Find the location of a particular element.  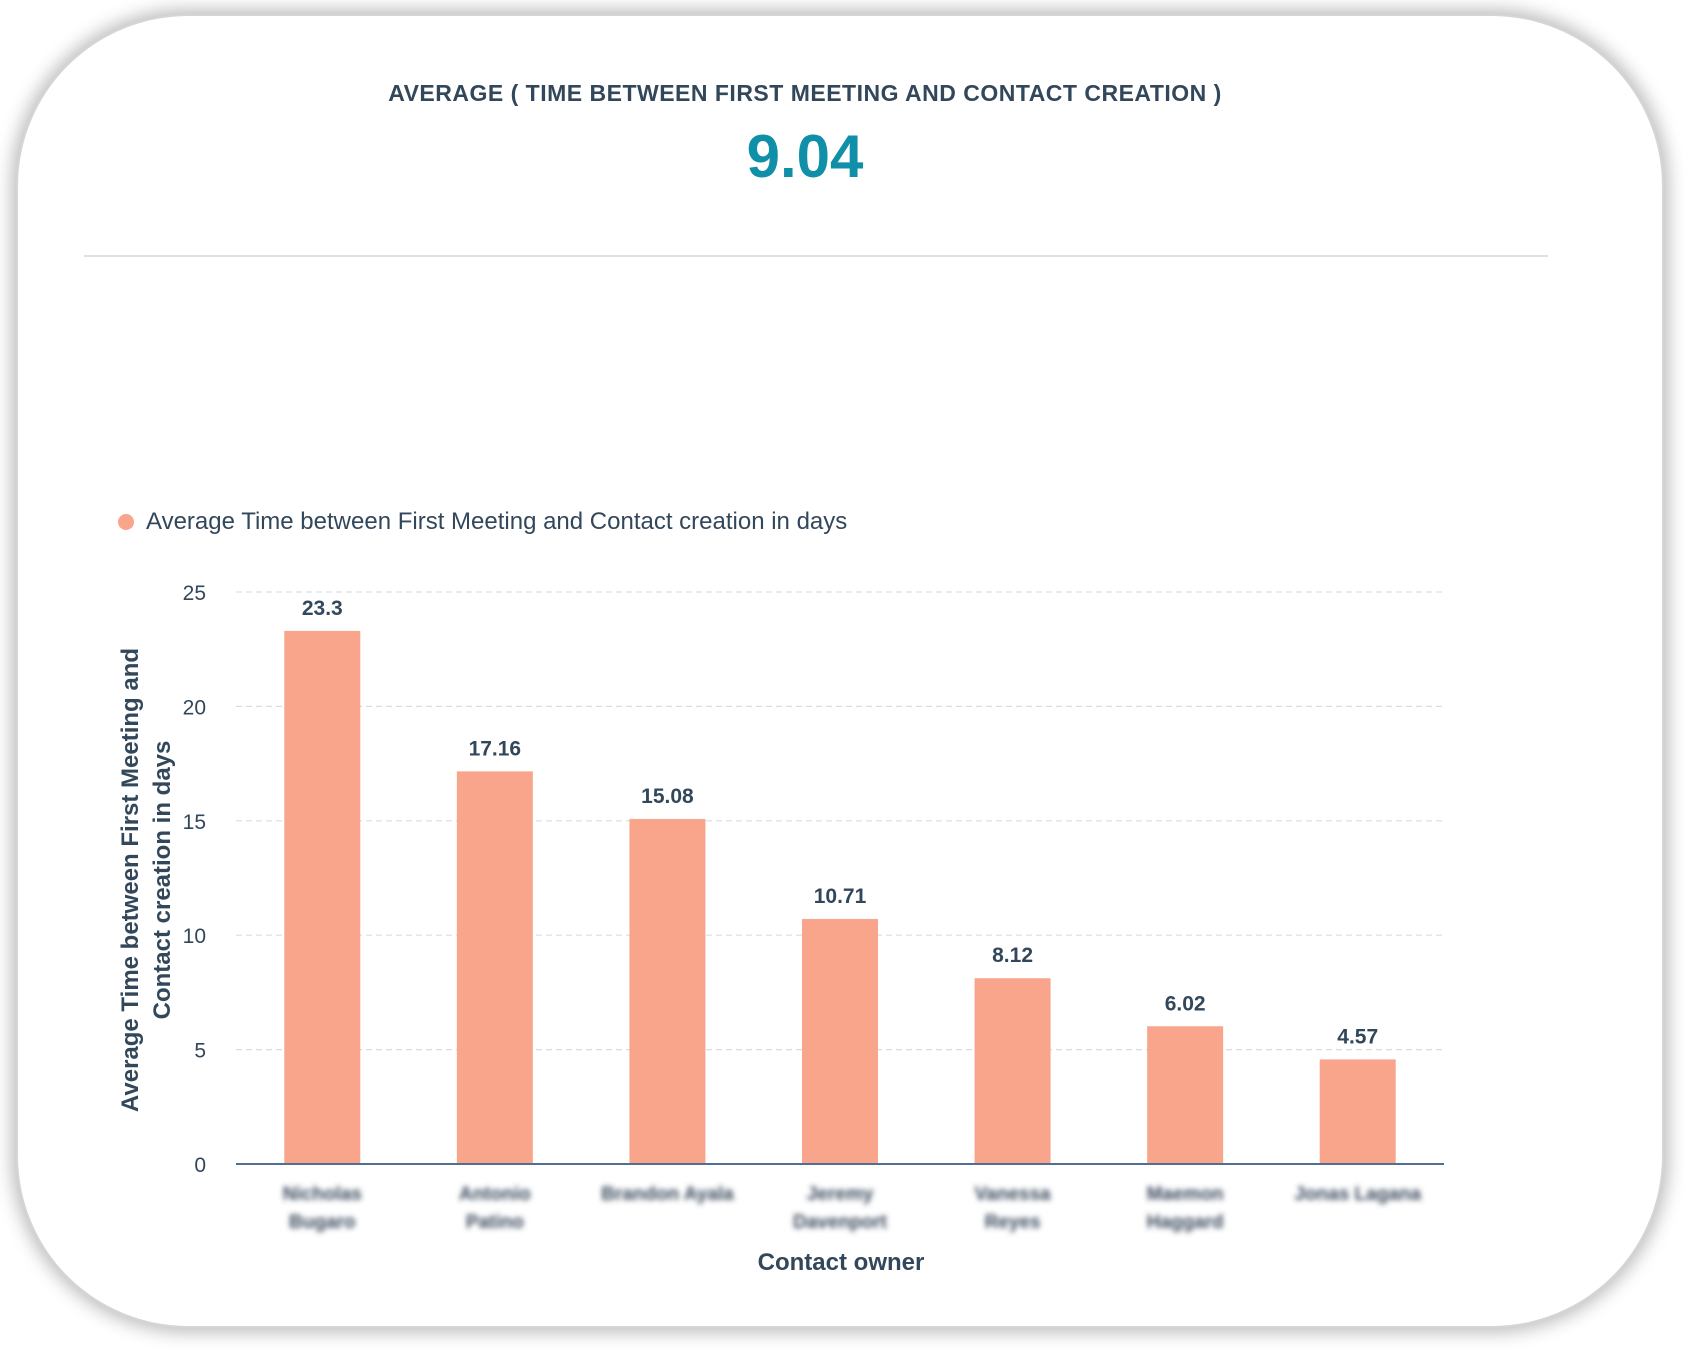

y-tick-label: 20 is located at coordinates (194, 707).